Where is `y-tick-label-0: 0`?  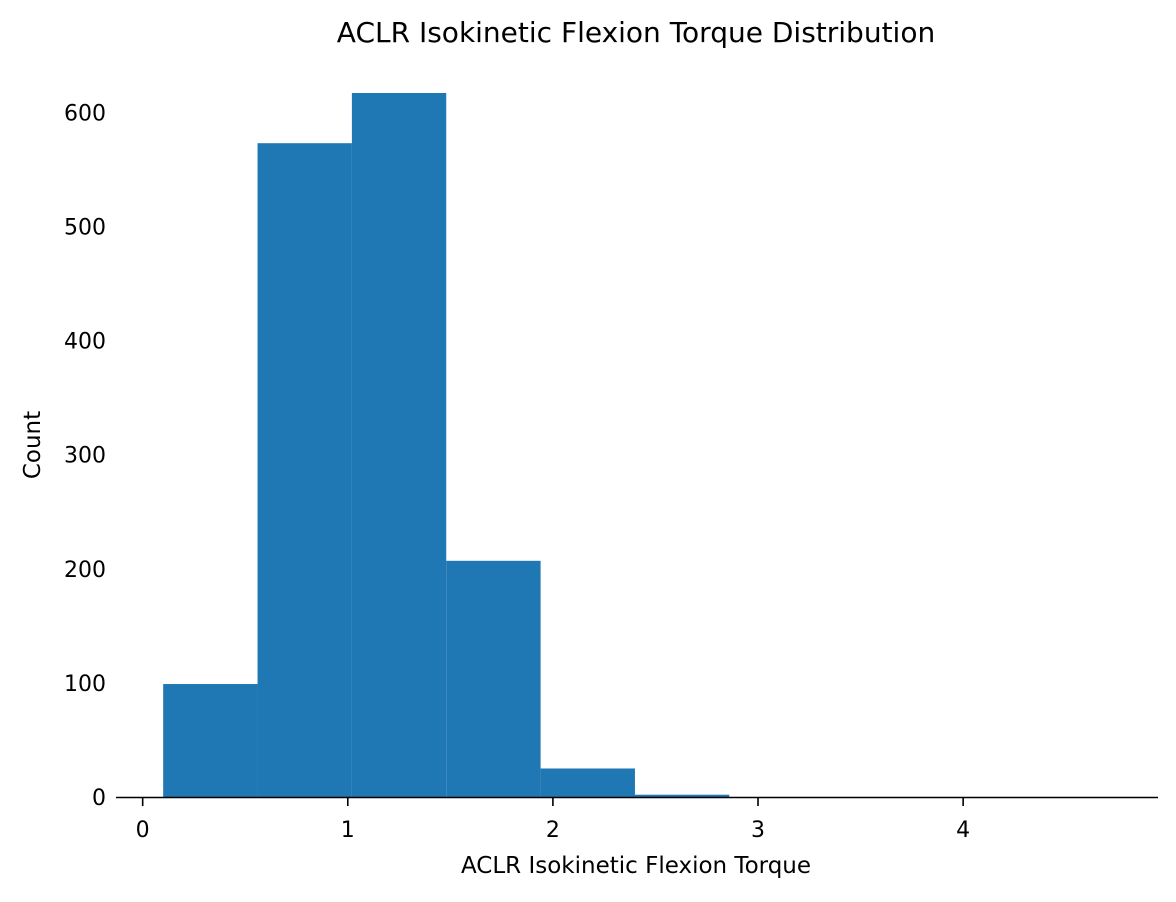 y-tick-label-0: 0 is located at coordinates (99, 798).